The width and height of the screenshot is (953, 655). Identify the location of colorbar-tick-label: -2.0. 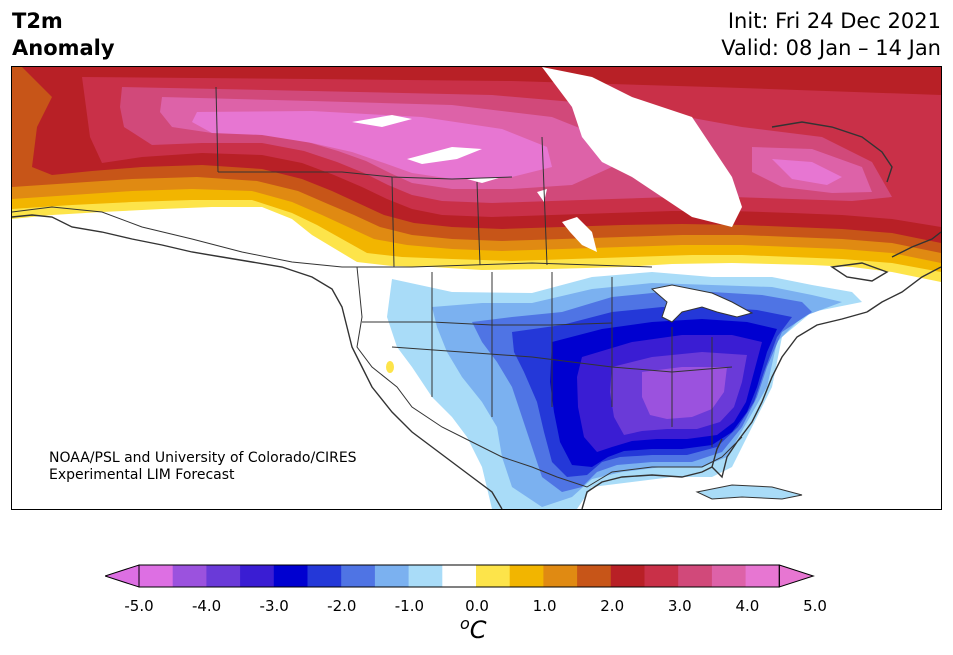
(342, 606).